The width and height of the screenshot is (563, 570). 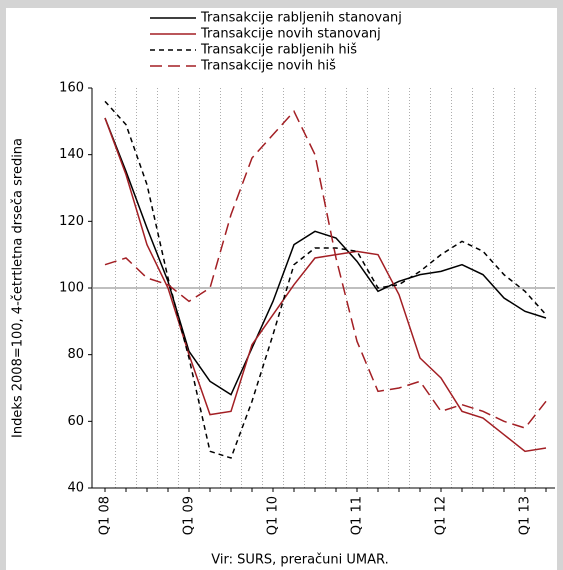 I want to click on legend-label: Transakcije novih stanovanj, so click(x=290, y=34).